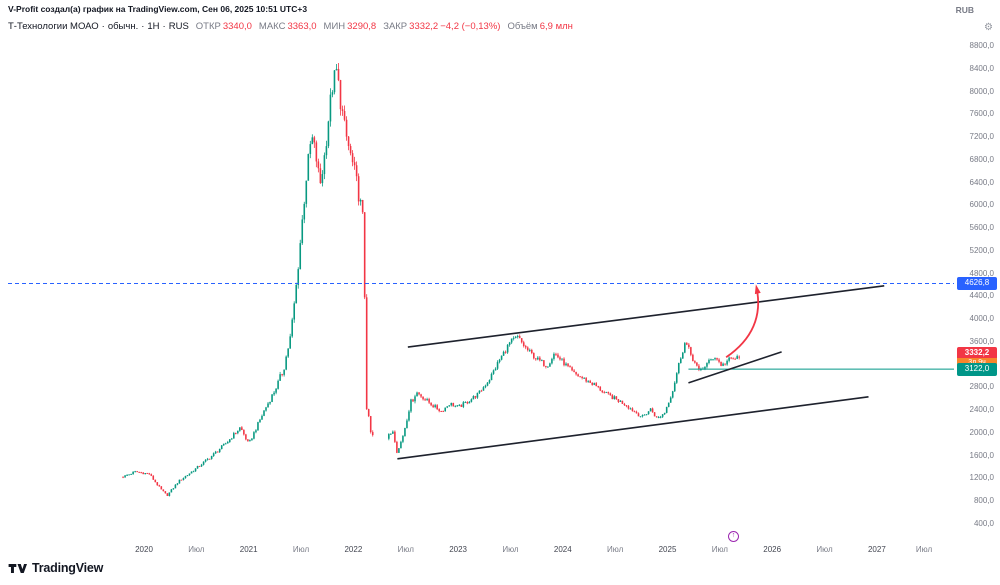 This screenshot has width=1000, height=585. What do you see at coordinates (981, 228) in the screenshot?
I see `price-axis-label: 5600,0` at bounding box center [981, 228].